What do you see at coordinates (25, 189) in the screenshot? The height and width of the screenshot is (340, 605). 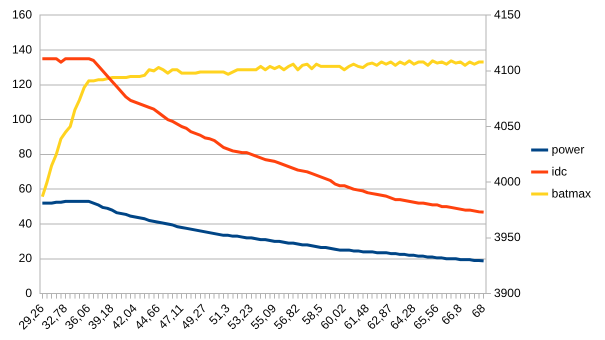 I see `y-tick-label: 60` at bounding box center [25, 189].